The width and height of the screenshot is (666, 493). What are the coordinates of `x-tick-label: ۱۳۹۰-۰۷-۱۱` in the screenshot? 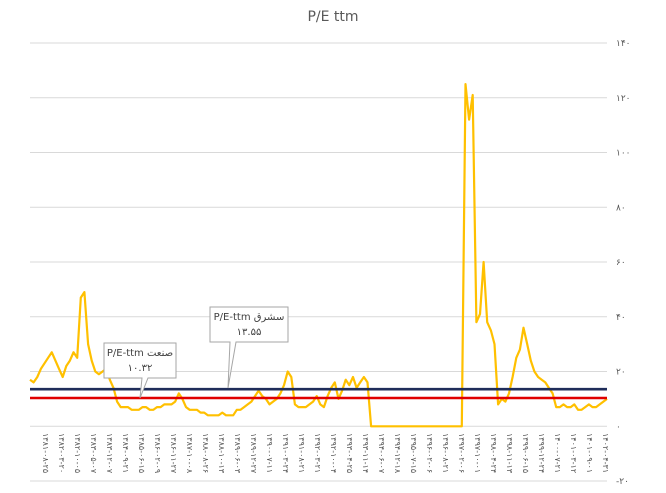 It's located at (269, 453).